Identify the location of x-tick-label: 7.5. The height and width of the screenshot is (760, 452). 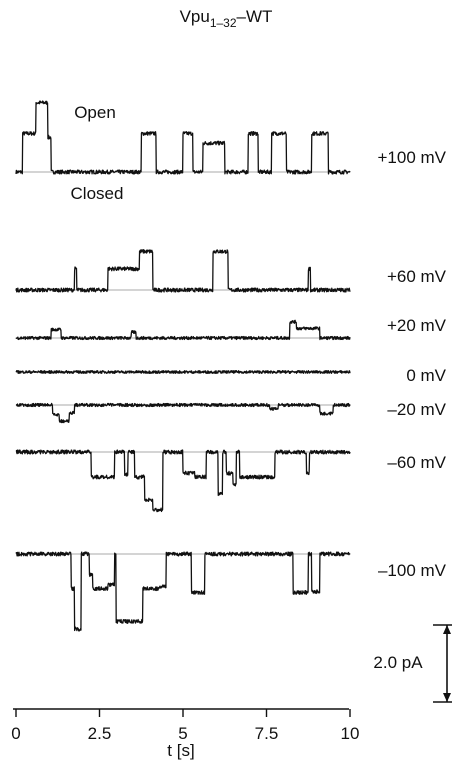
(267, 733).